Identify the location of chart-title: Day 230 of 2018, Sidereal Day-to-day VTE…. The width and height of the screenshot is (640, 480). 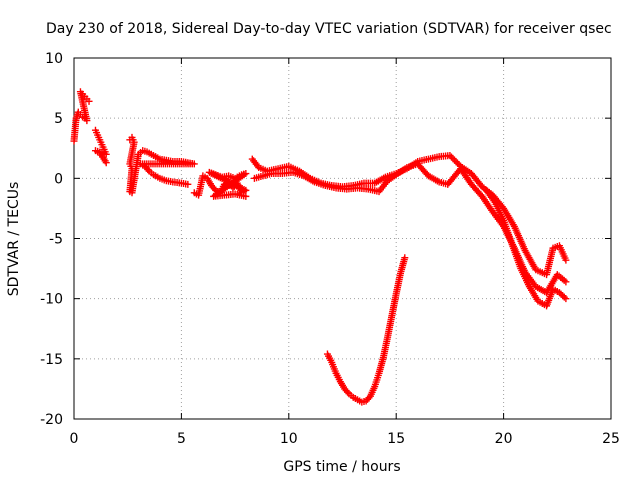
(329, 29).